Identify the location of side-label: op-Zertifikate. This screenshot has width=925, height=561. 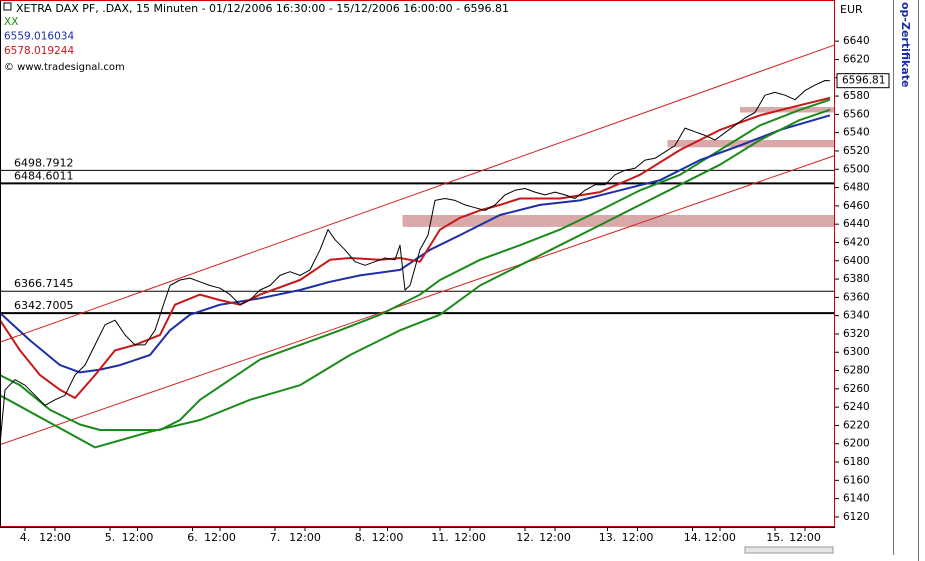
(905, 45).